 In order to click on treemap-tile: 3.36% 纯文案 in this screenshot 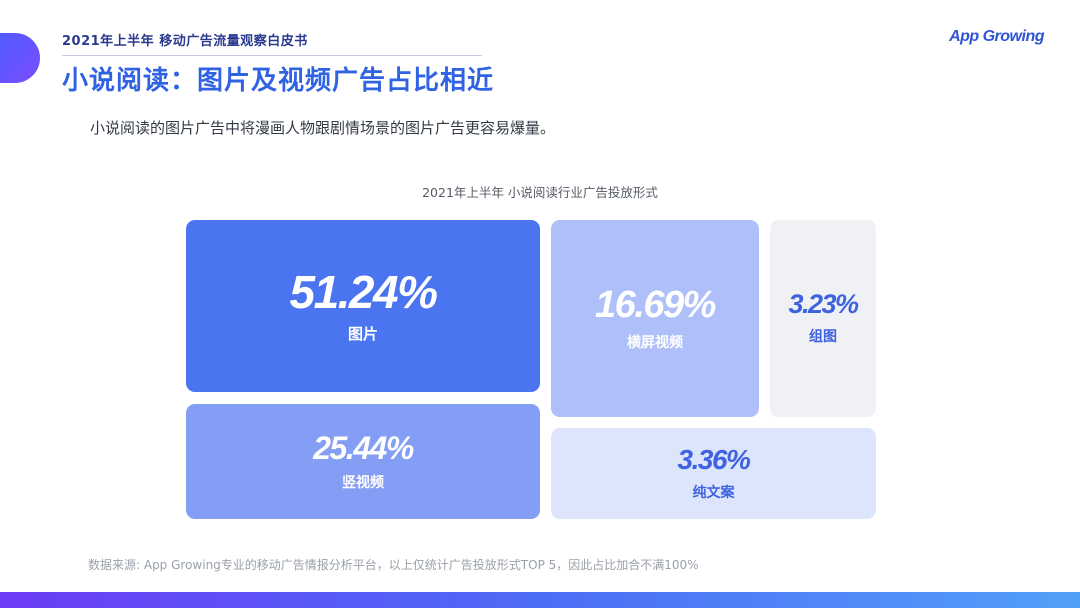, I will do `click(713, 473)`.